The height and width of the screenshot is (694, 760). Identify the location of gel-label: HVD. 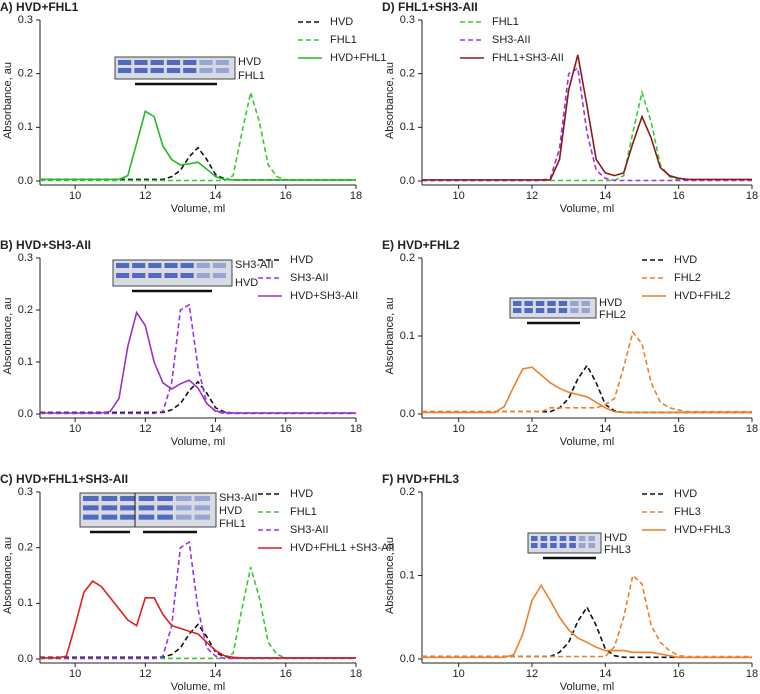
(230, 511).